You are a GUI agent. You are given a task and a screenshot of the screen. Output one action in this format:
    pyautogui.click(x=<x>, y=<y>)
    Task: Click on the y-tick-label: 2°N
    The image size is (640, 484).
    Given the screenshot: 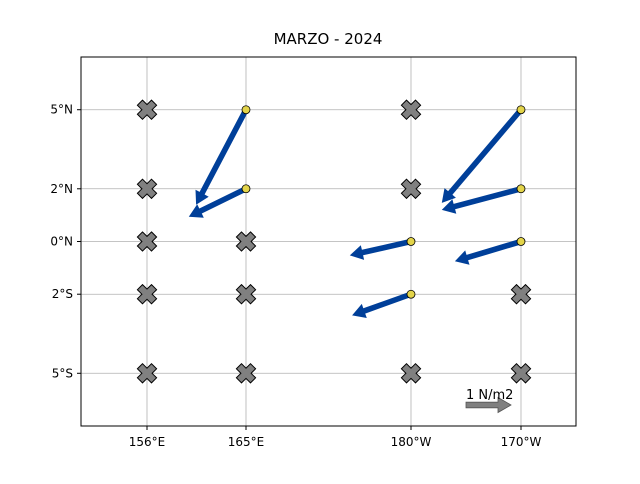 What is the action you would take?
    pyautogui.click(x=61, y=189)
    